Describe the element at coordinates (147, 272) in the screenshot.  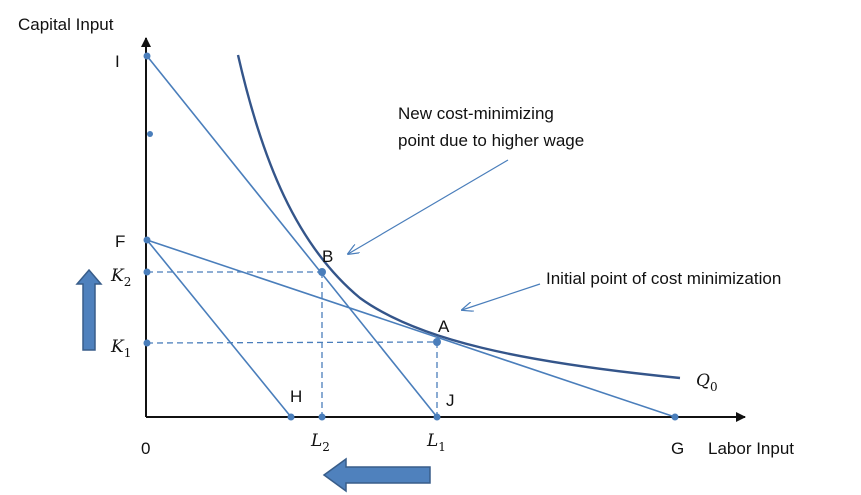
I see `point-k2` at that location.